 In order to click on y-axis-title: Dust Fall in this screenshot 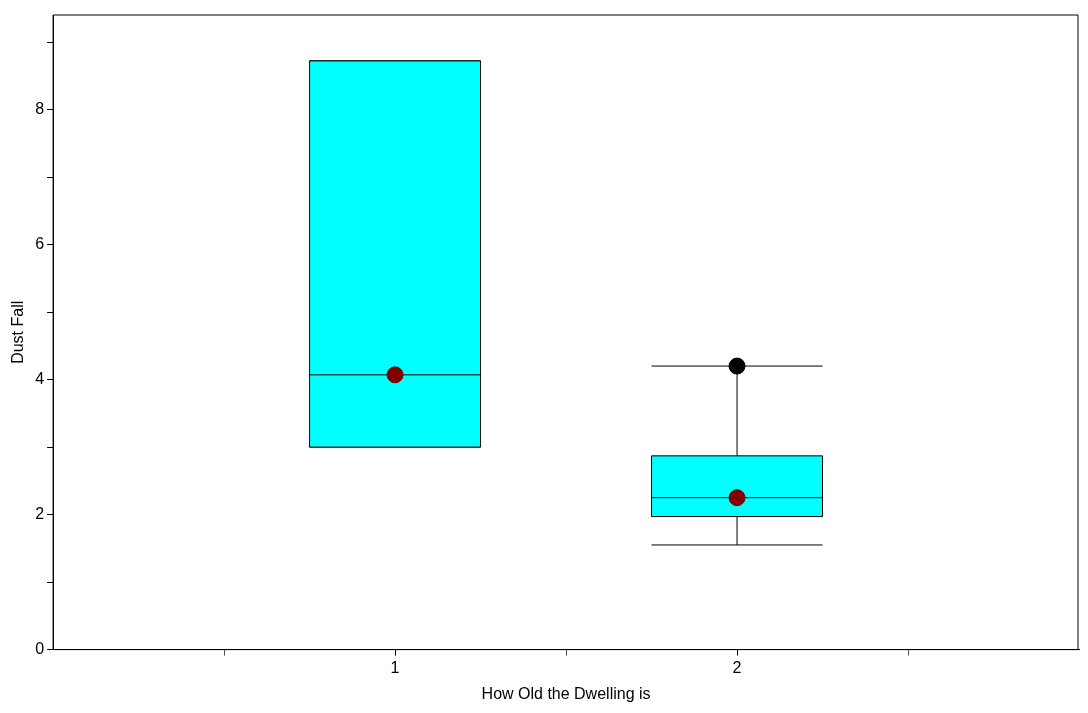, I will do `click(18, 332)`.